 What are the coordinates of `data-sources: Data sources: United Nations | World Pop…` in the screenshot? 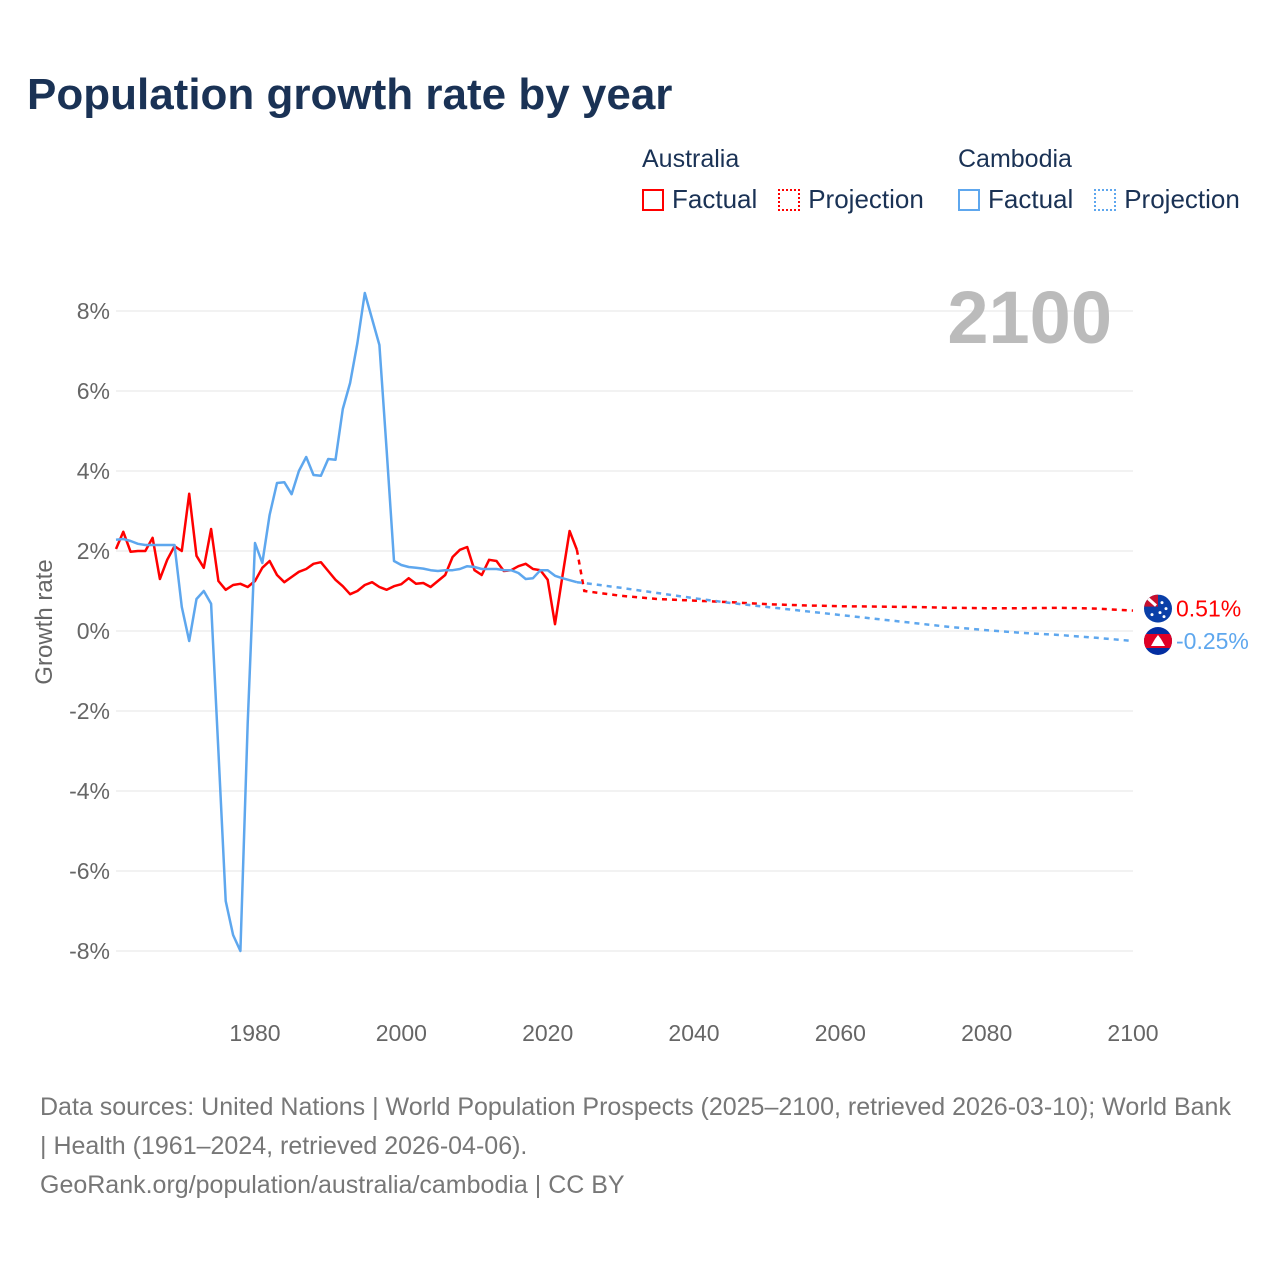 It's located at (635, 1126).